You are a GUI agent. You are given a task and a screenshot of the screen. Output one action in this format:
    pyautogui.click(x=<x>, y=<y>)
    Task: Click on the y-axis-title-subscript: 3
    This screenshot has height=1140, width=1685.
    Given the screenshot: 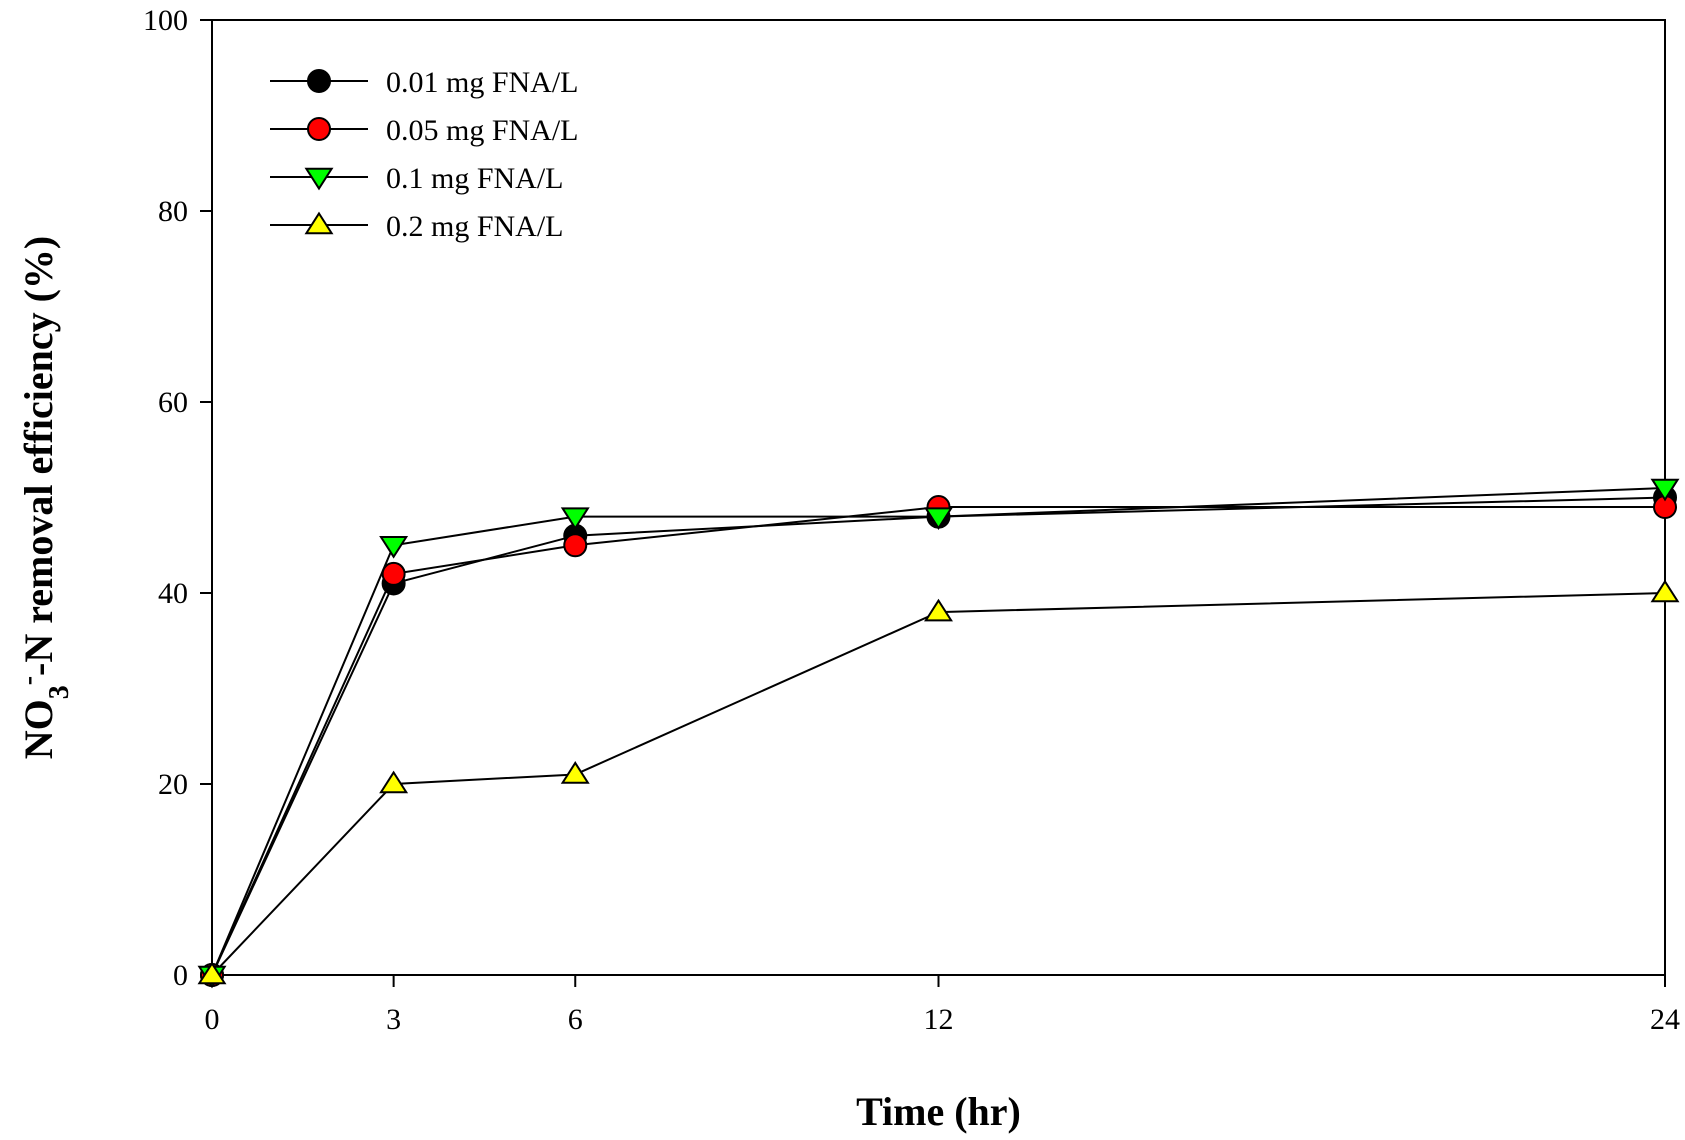 What is the action you would take?
    pyautogui.click(x=59, y=692)
    